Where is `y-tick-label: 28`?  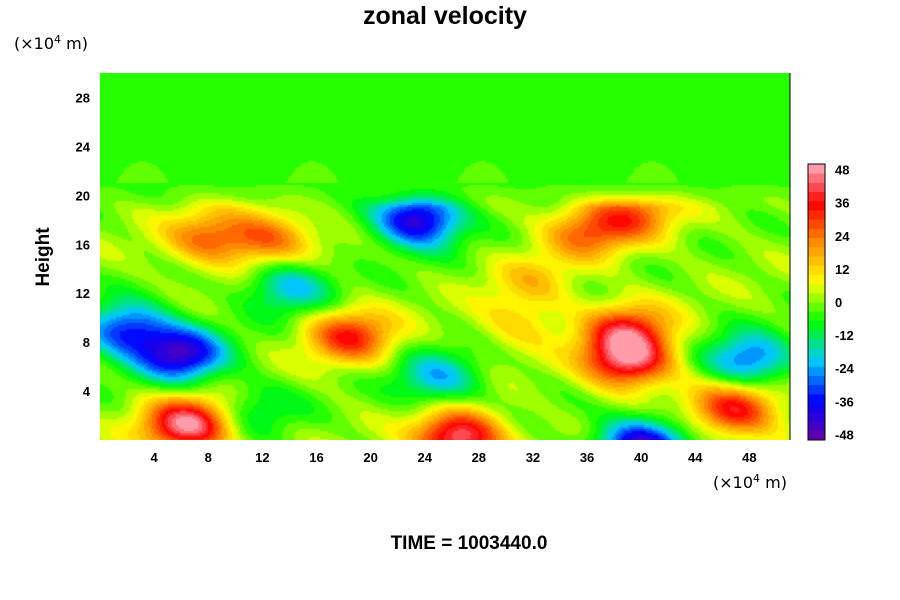
y-tick-label: 28 is located at coordinates (83, 97).